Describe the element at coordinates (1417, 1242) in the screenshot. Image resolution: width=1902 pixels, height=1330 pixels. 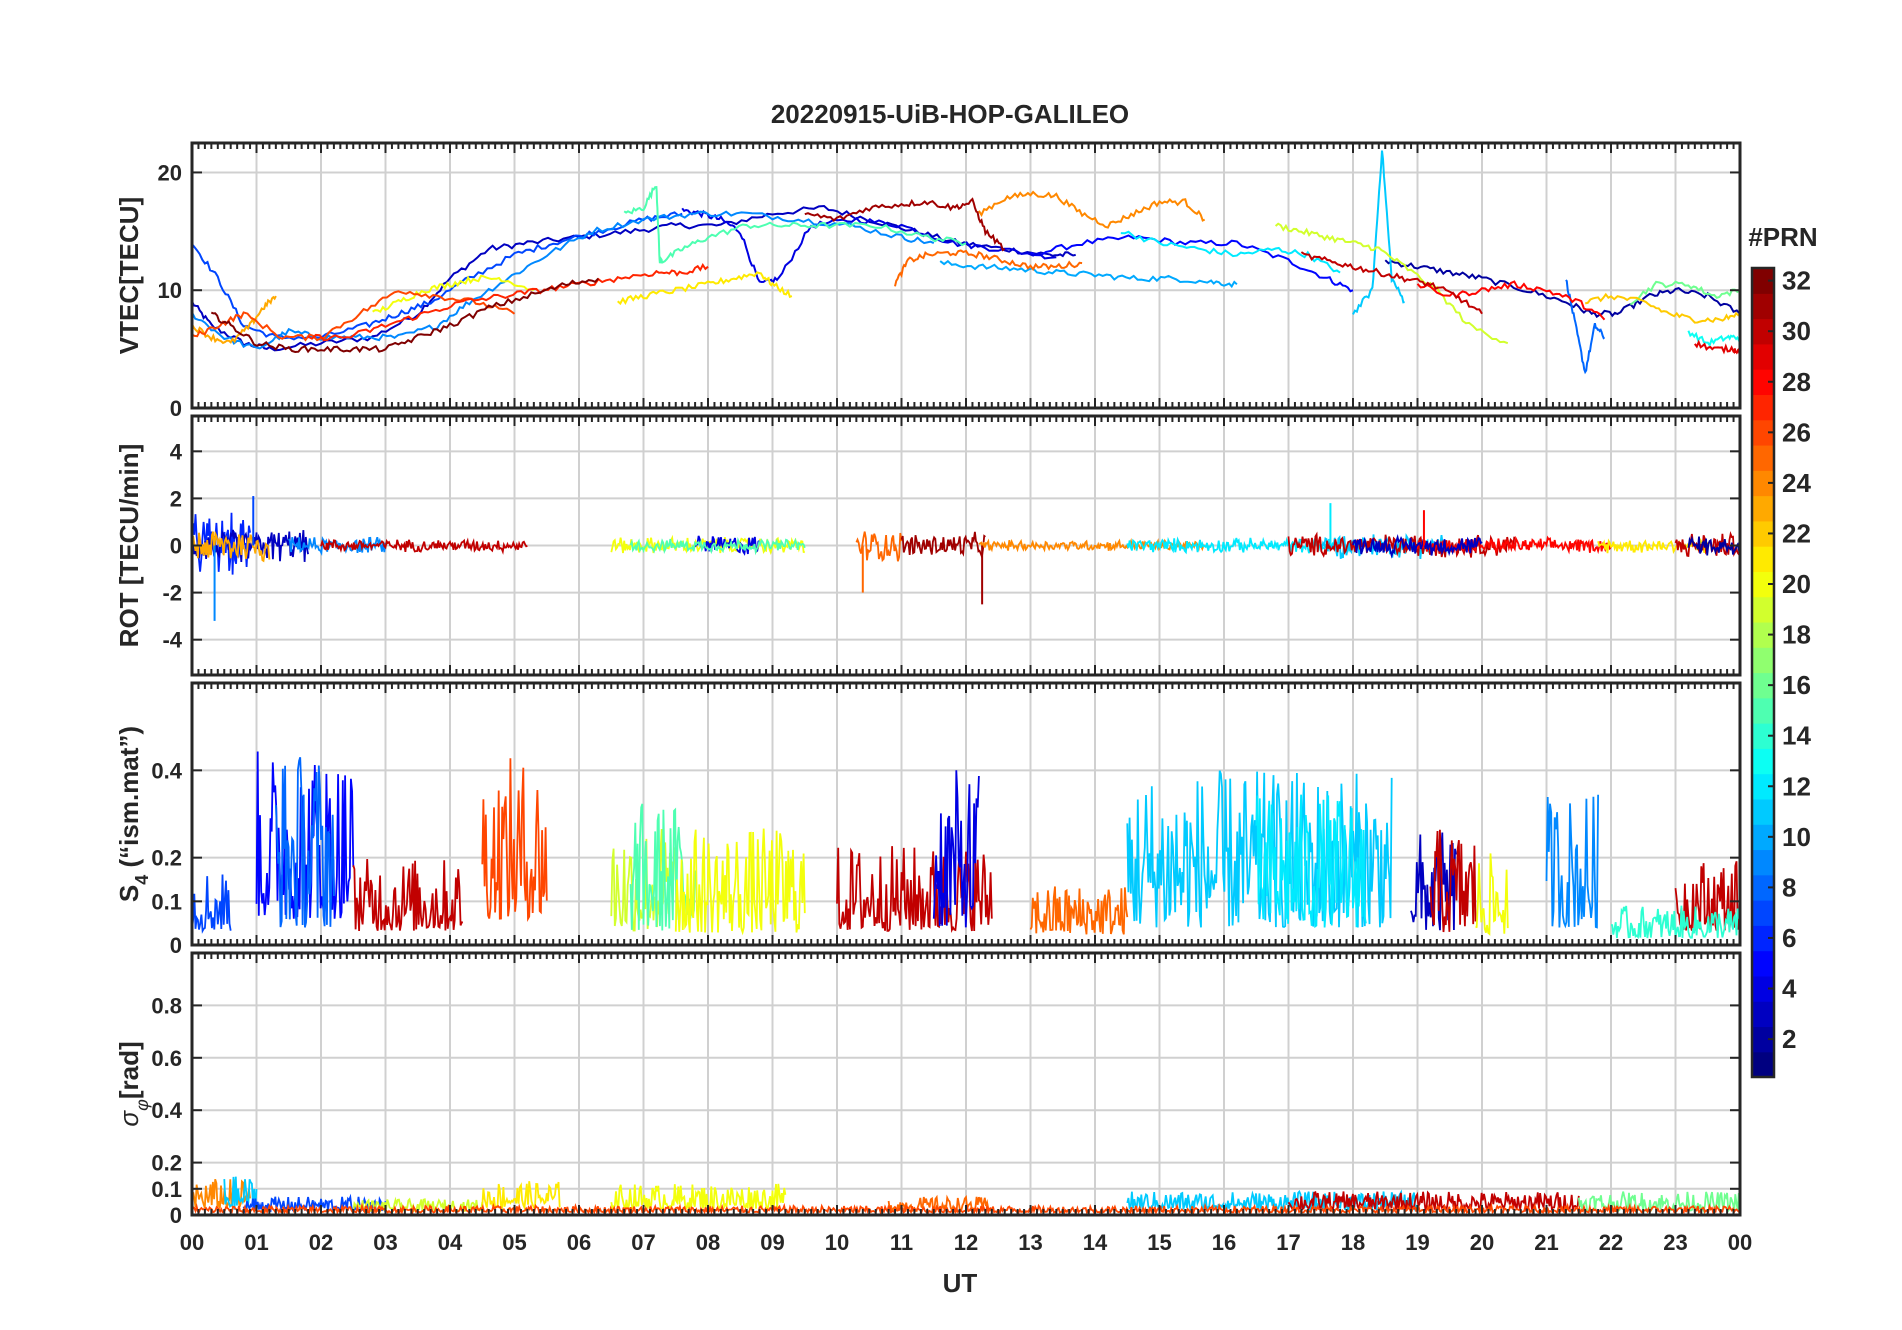
I see `x-tick-label: 19` at that location.